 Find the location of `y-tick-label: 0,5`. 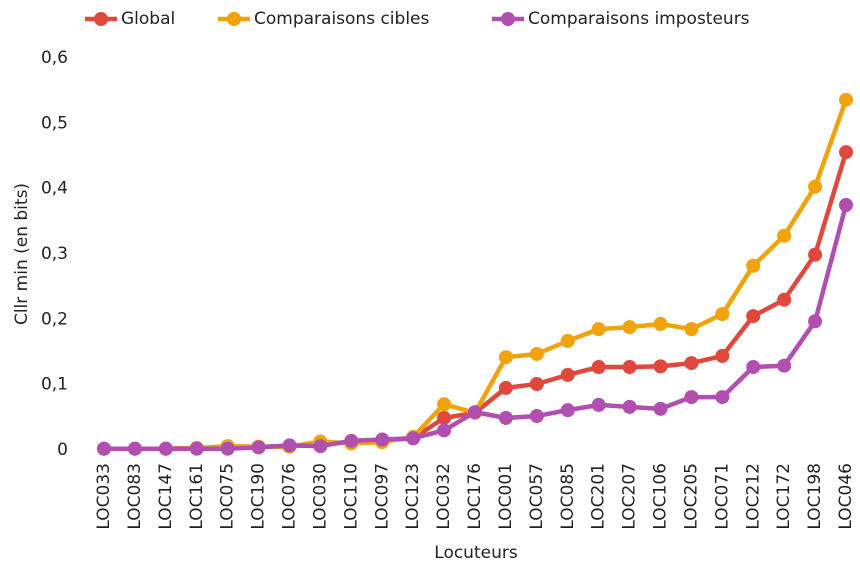

y-tick-label: 0,5 is located at coordinates (54, 123).